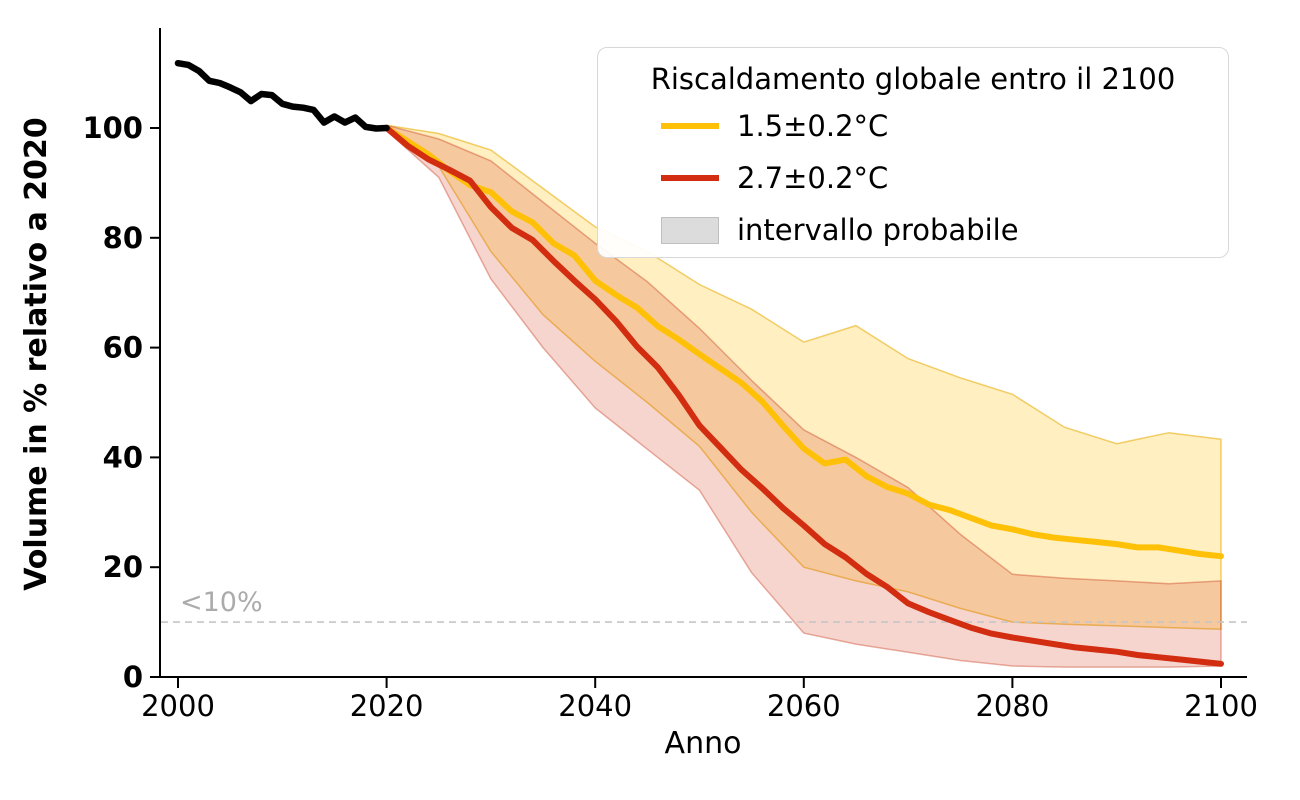  What do you see at coordinates (595, 706) in the screenshot?
I see `x-tick-label: 2040` at bounding box center [595, 706].